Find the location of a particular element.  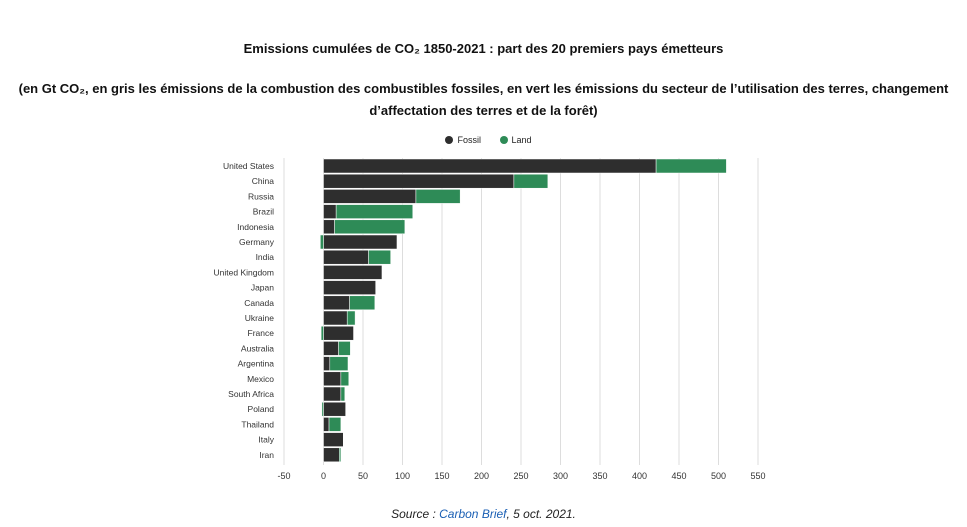

legend-dot-land is located at coordinates (503, 140).